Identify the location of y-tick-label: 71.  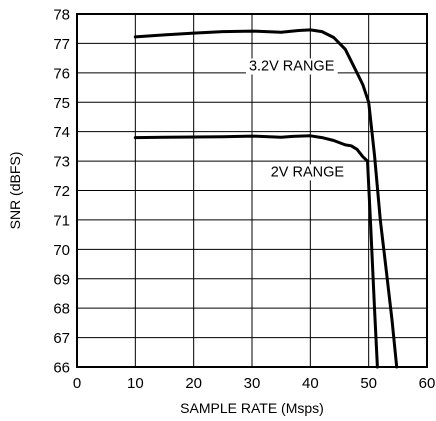
(61, 220).